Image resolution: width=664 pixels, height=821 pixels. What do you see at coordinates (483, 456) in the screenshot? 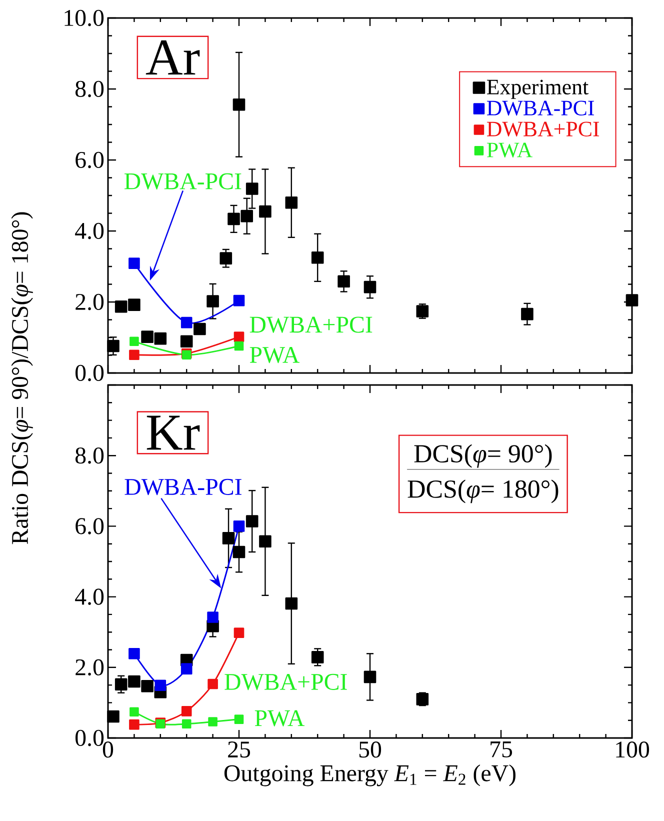
I see `annotation: DCS(φ= 90°)` at bounding box center [483, 456].